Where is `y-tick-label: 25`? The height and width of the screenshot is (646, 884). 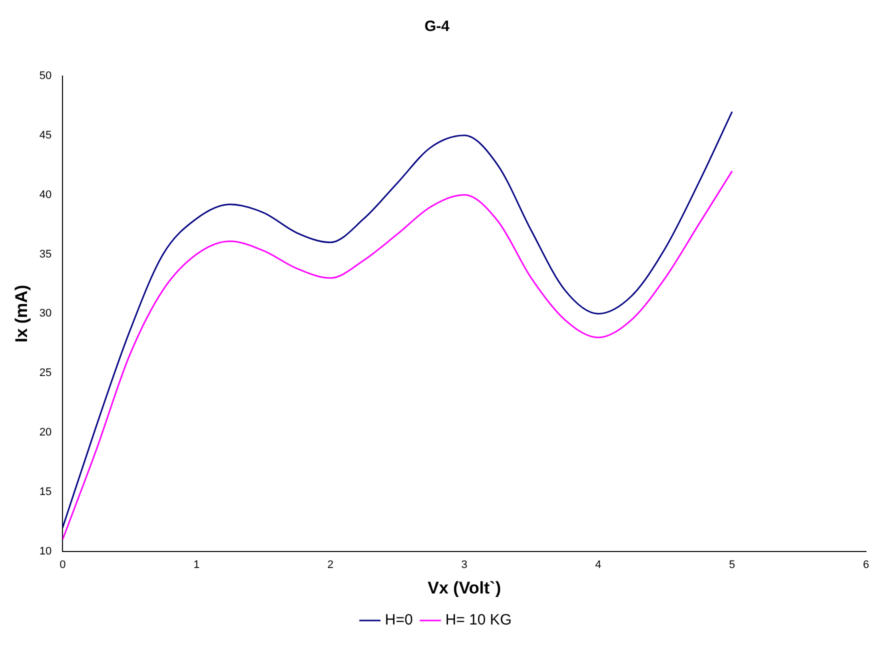
y-tick-label: 25 is located at coordinates (45, 373).